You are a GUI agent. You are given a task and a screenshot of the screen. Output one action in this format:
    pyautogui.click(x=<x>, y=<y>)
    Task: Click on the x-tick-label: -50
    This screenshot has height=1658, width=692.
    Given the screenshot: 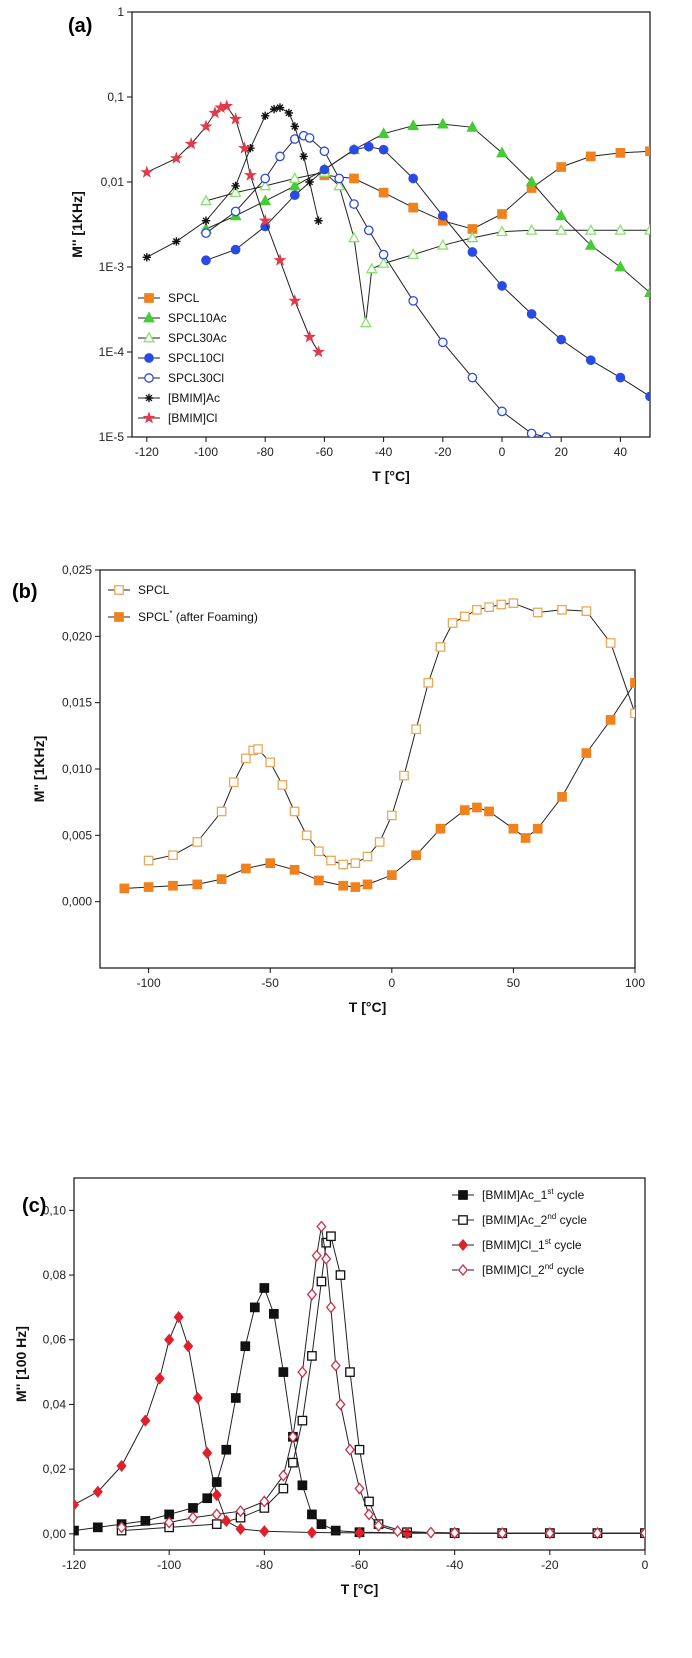 What is the action you would take?
    pyautogui.click(x=271, y=983)
    